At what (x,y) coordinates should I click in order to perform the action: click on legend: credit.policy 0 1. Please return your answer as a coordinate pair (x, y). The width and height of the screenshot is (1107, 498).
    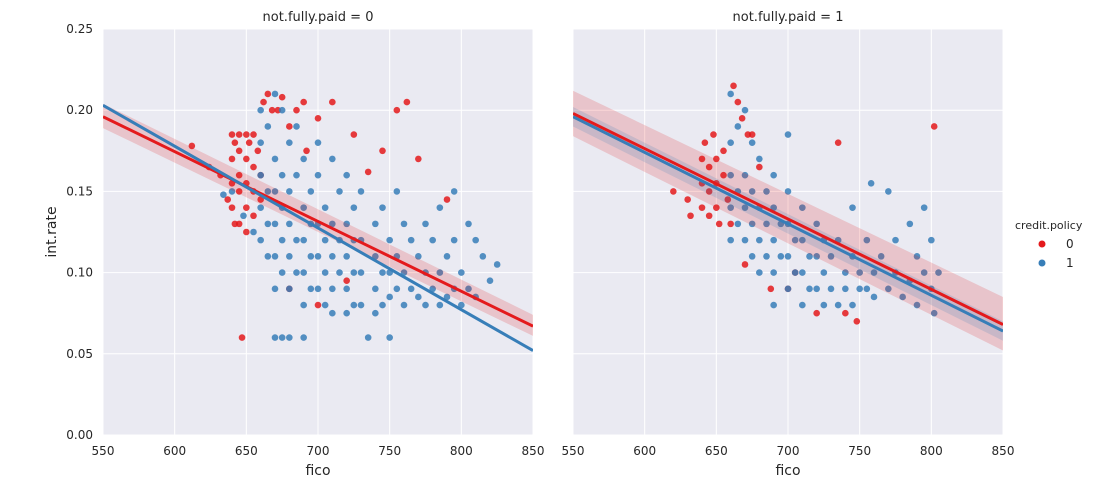
    Looking at the image, I should click on (1049, 244).